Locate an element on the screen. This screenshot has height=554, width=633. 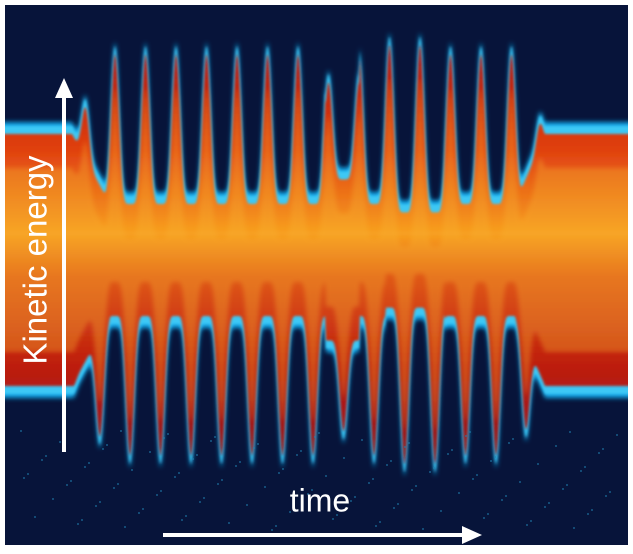
x-axis-label: time is located at coordinates (320, 500).